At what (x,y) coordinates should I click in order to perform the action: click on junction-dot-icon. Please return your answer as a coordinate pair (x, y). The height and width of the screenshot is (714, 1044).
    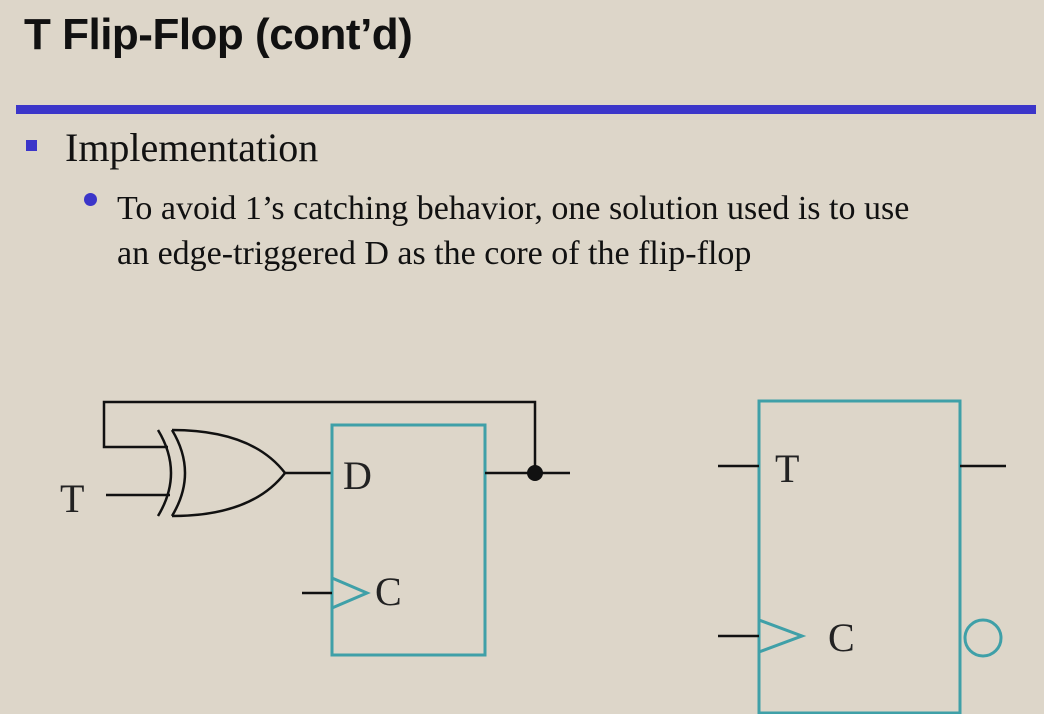
    Looking at the image, I should click on (535, 473).